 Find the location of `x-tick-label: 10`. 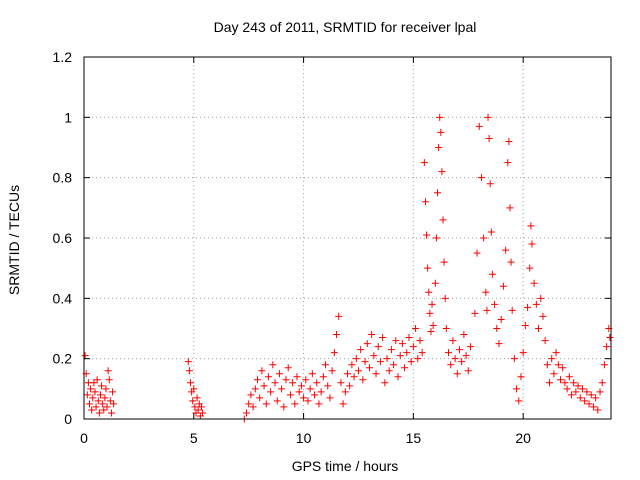

x-tick-label: 10 is located at coordinates (304, 438).